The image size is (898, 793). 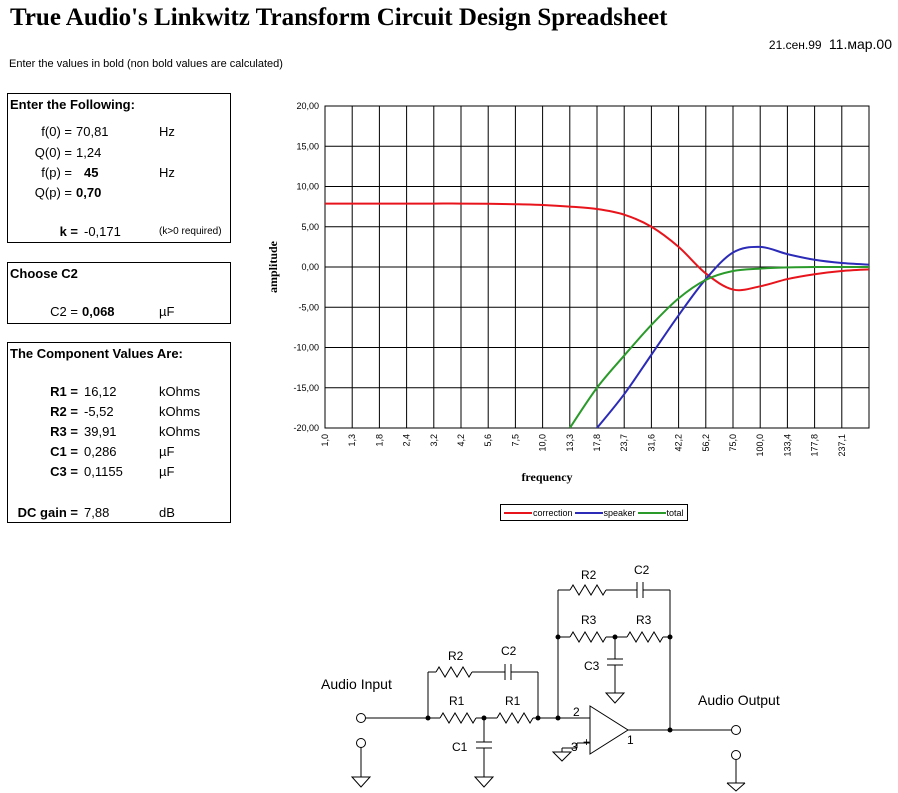 I want to click on component-value: 16,12, so click(x=100, y=391).